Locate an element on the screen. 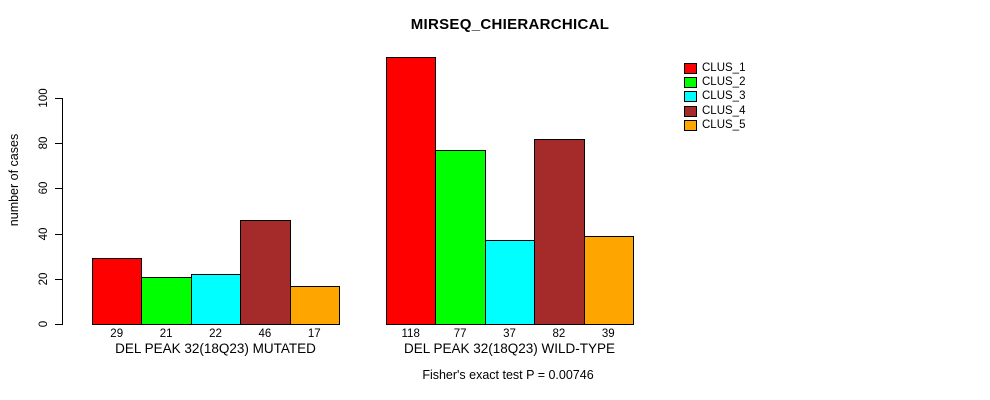 Image resolution: width=990 pixels, height=400 pixels. bar-value-label: 46 is located at coordinates (265, 334).